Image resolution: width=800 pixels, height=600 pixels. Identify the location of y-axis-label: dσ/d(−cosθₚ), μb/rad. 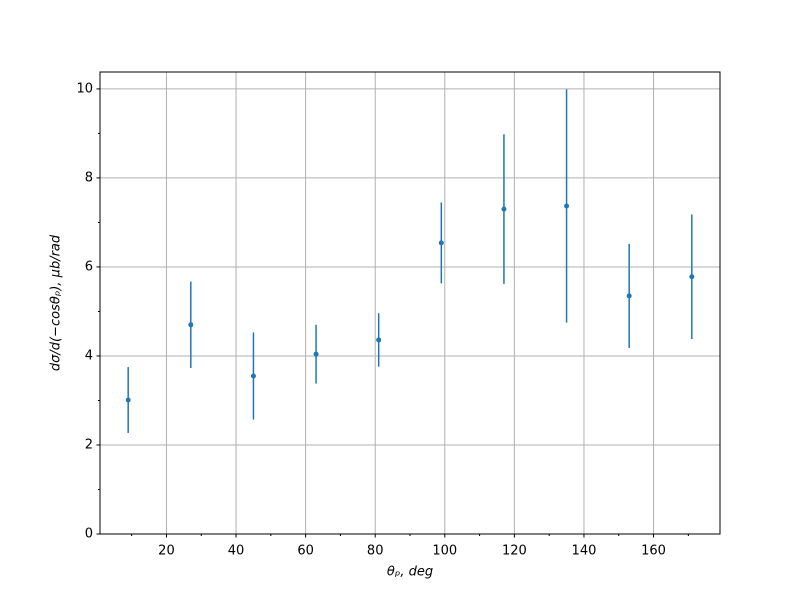
(56, 302).